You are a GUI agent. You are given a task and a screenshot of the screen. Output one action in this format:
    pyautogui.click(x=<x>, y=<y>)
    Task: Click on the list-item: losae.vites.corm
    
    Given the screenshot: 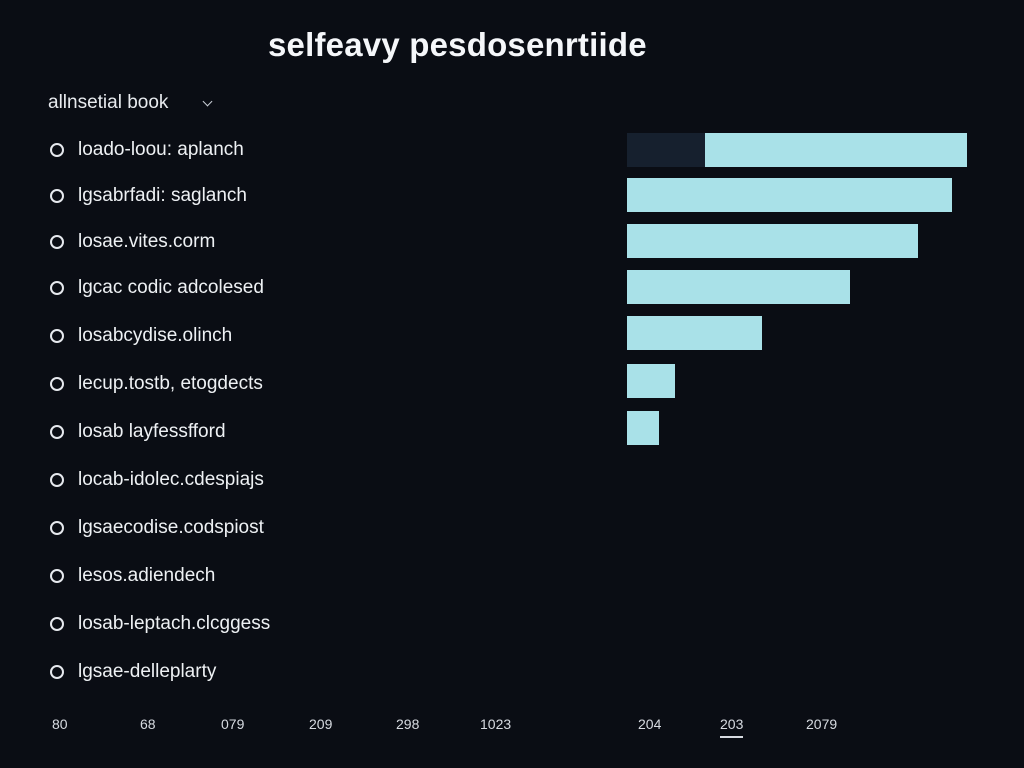 What is the action you would take?
    pyautogui.click(x=132, y=242)
    